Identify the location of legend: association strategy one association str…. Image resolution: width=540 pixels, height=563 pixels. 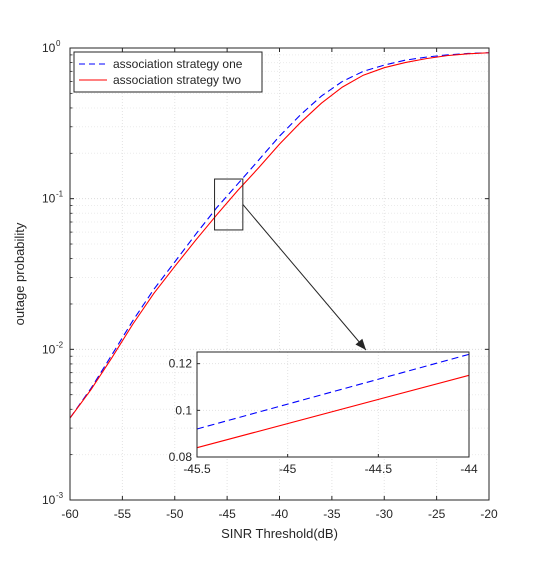
(168, 72).